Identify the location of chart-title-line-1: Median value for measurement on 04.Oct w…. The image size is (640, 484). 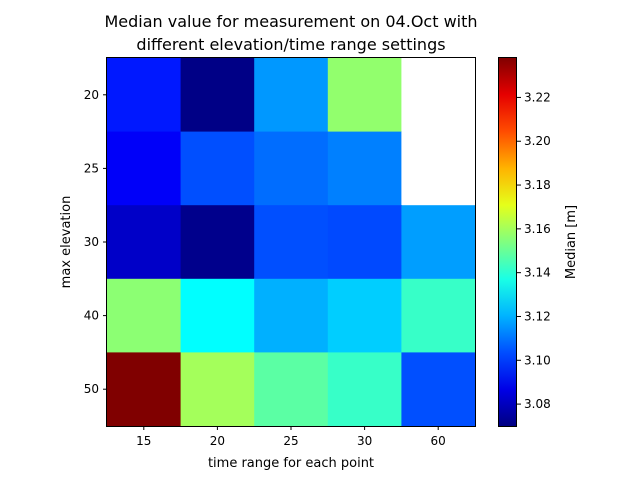
(290, 21).